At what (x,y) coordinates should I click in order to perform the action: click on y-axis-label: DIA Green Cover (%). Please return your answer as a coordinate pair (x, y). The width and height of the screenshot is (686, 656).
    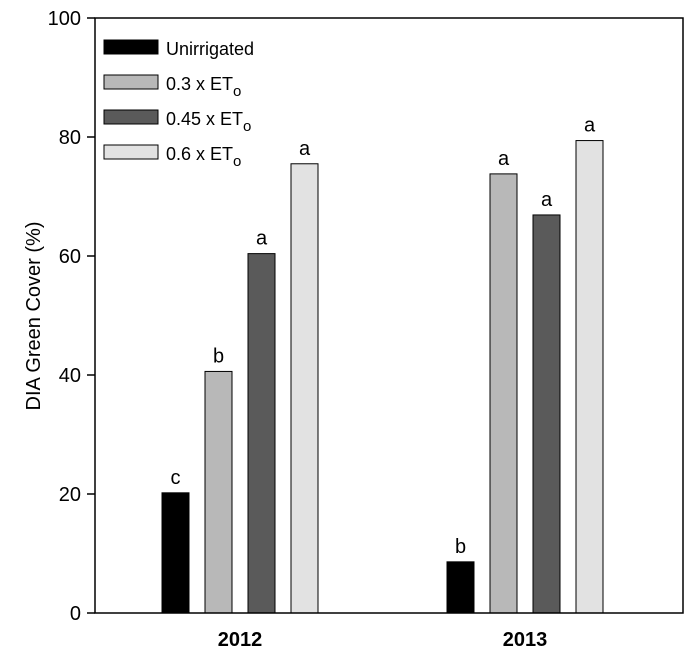
    Looking at the image, I should click on (34, 316).